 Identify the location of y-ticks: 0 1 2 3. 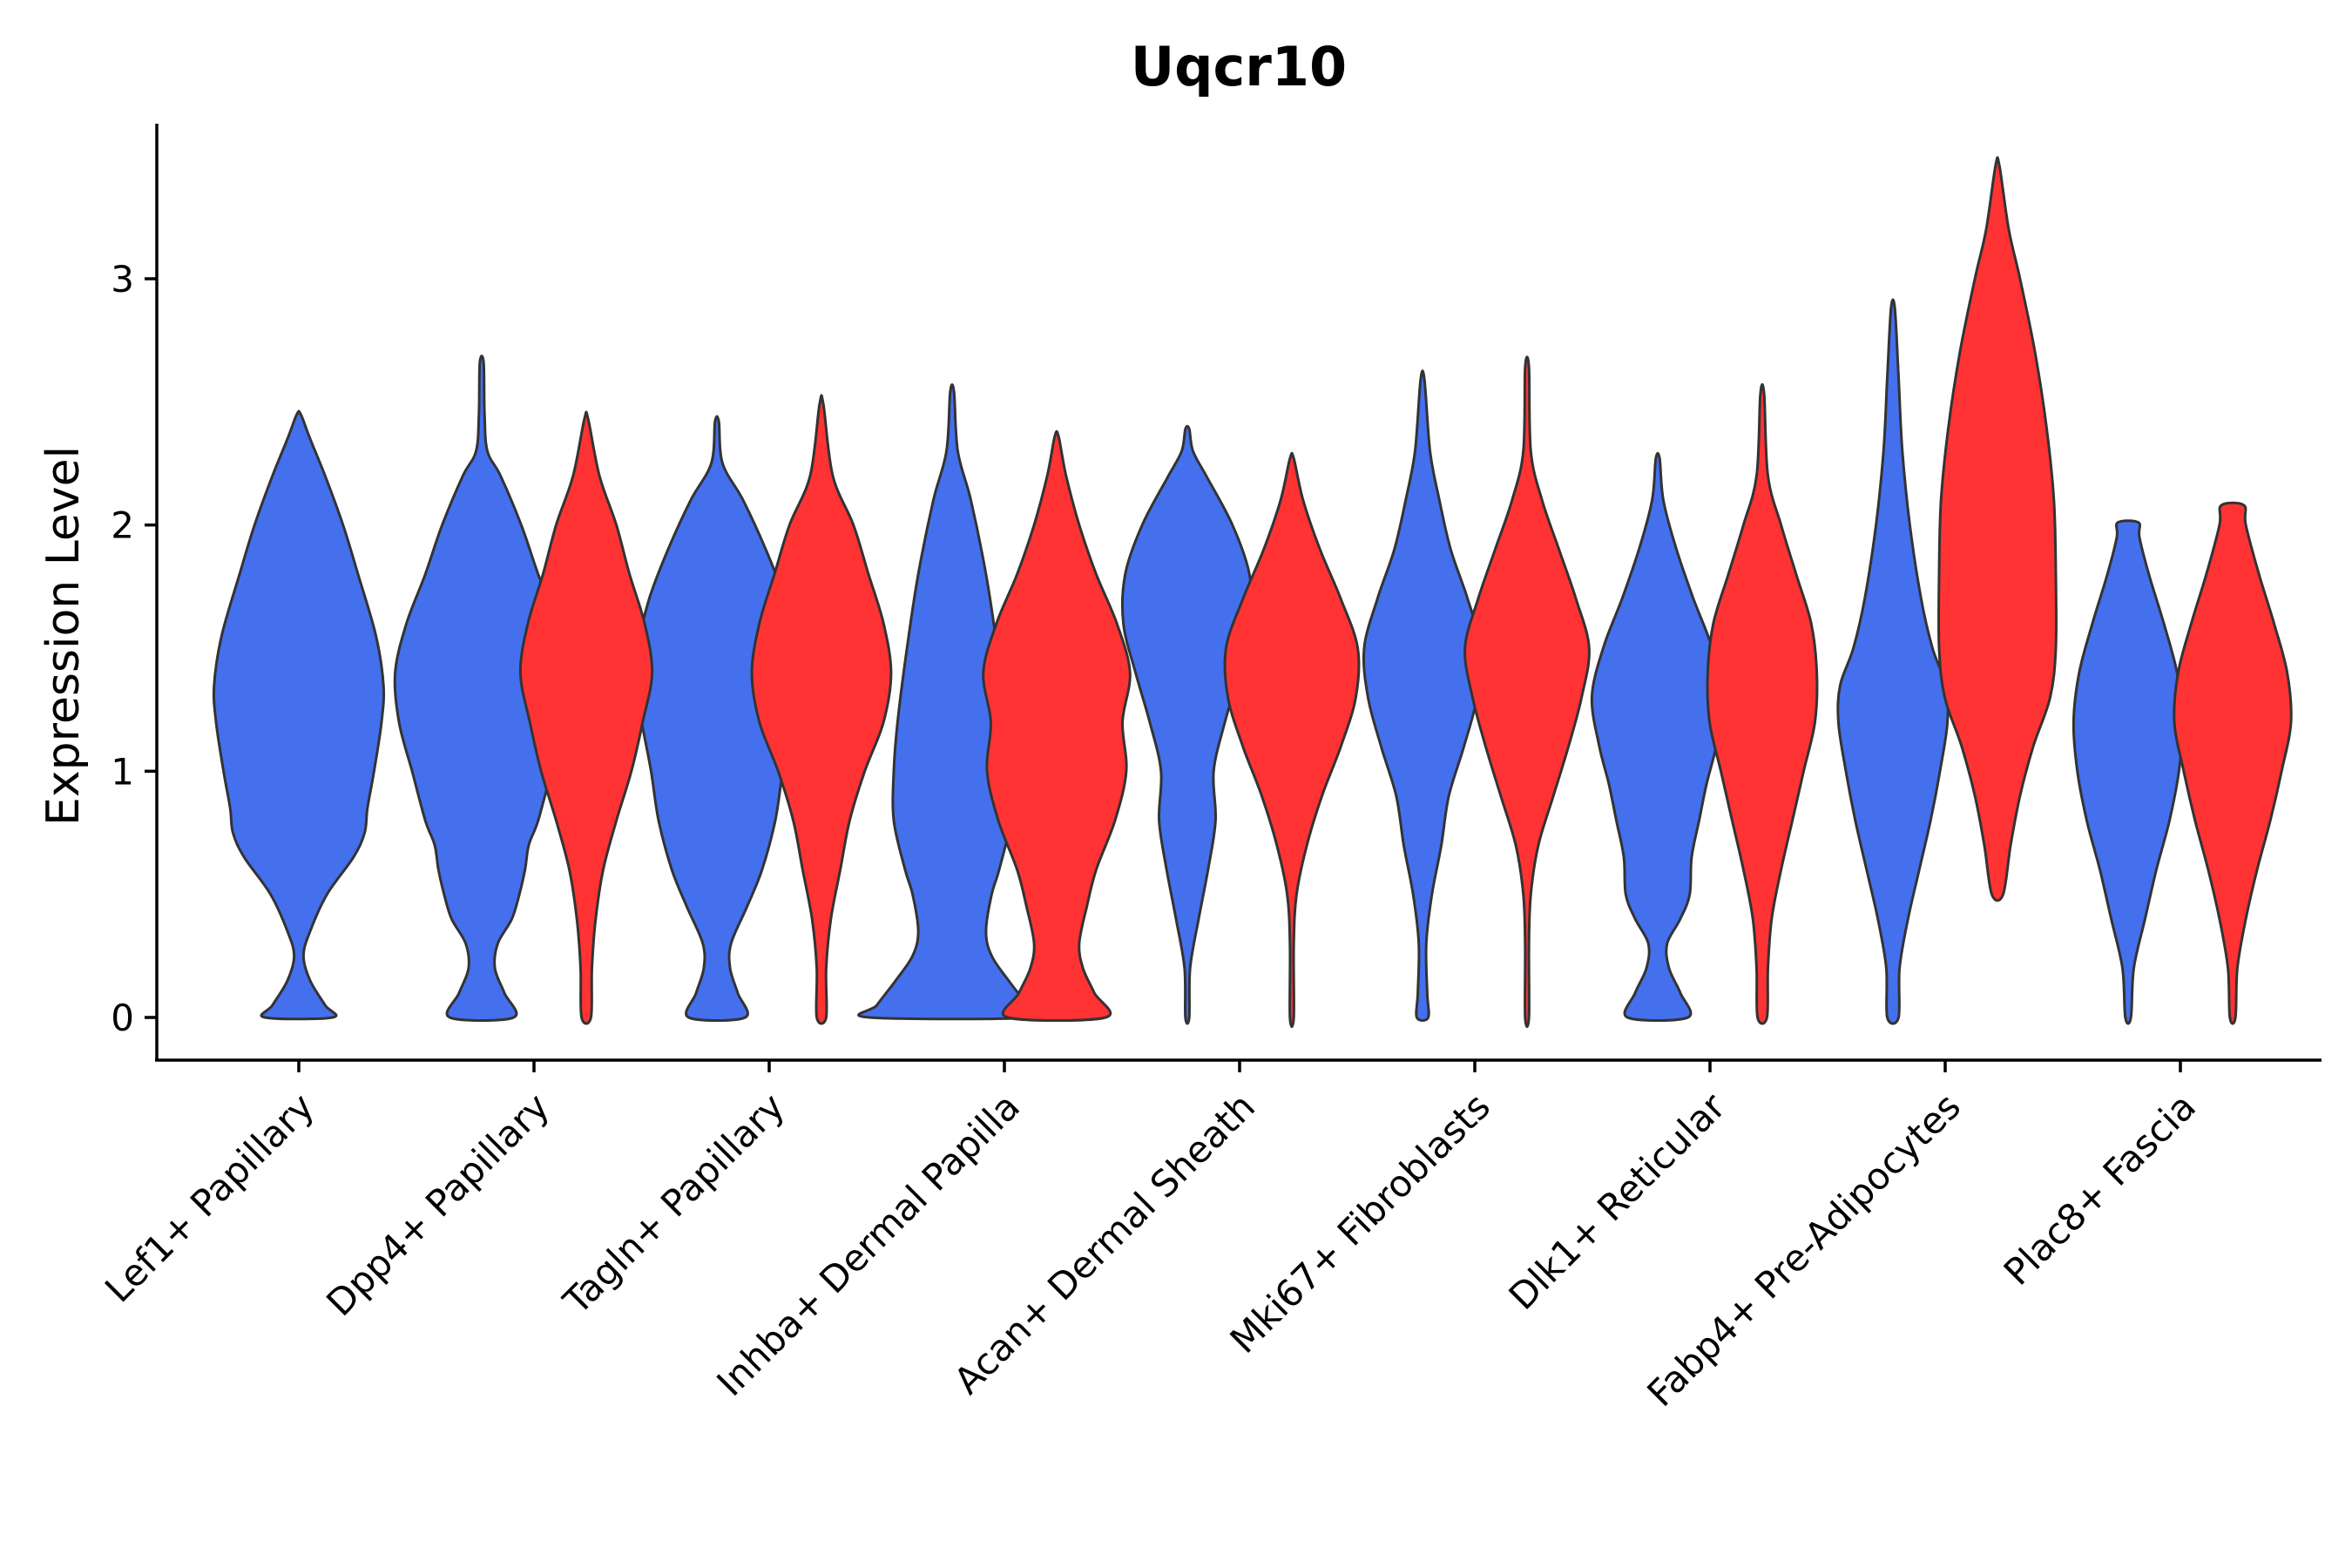
(134, 648).